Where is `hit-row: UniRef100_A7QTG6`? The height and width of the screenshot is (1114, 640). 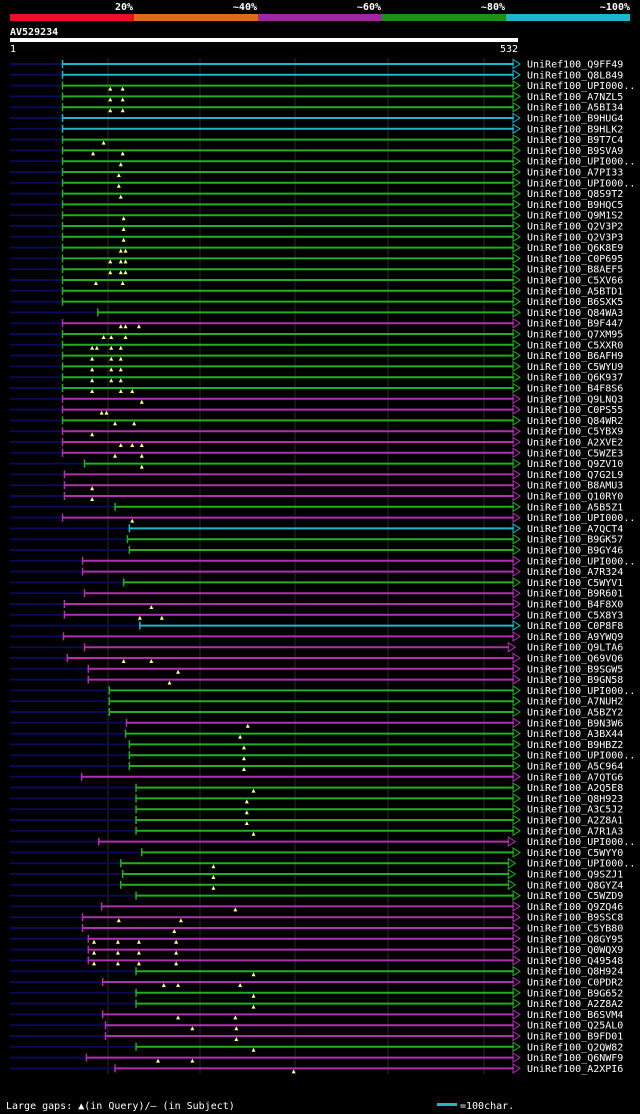 hit-row: UniRef100_A7QTG6 is located at coordinates (316, 777).